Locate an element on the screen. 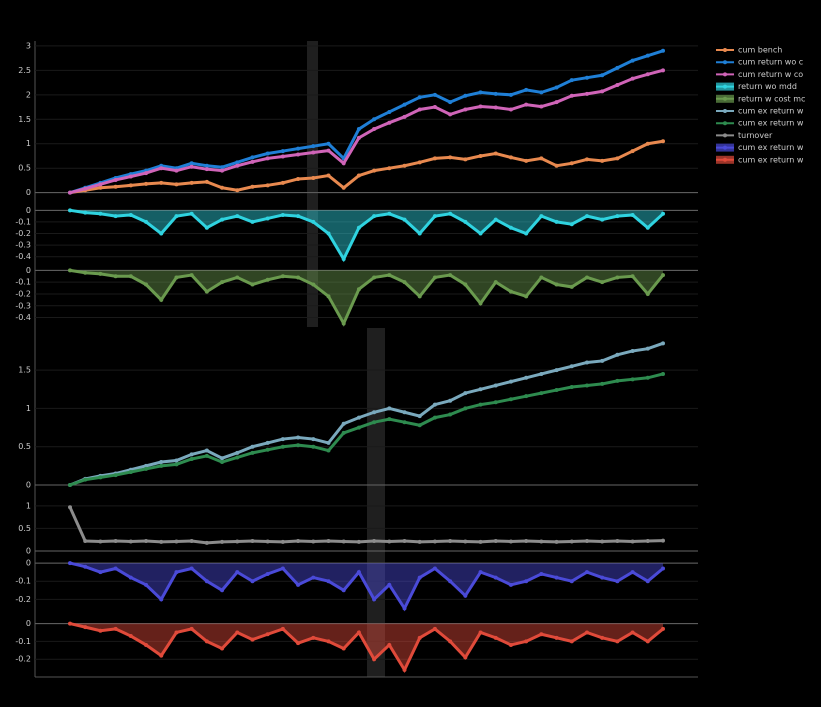 The image size is (821, 707). area is located at coordinates (366, 646).